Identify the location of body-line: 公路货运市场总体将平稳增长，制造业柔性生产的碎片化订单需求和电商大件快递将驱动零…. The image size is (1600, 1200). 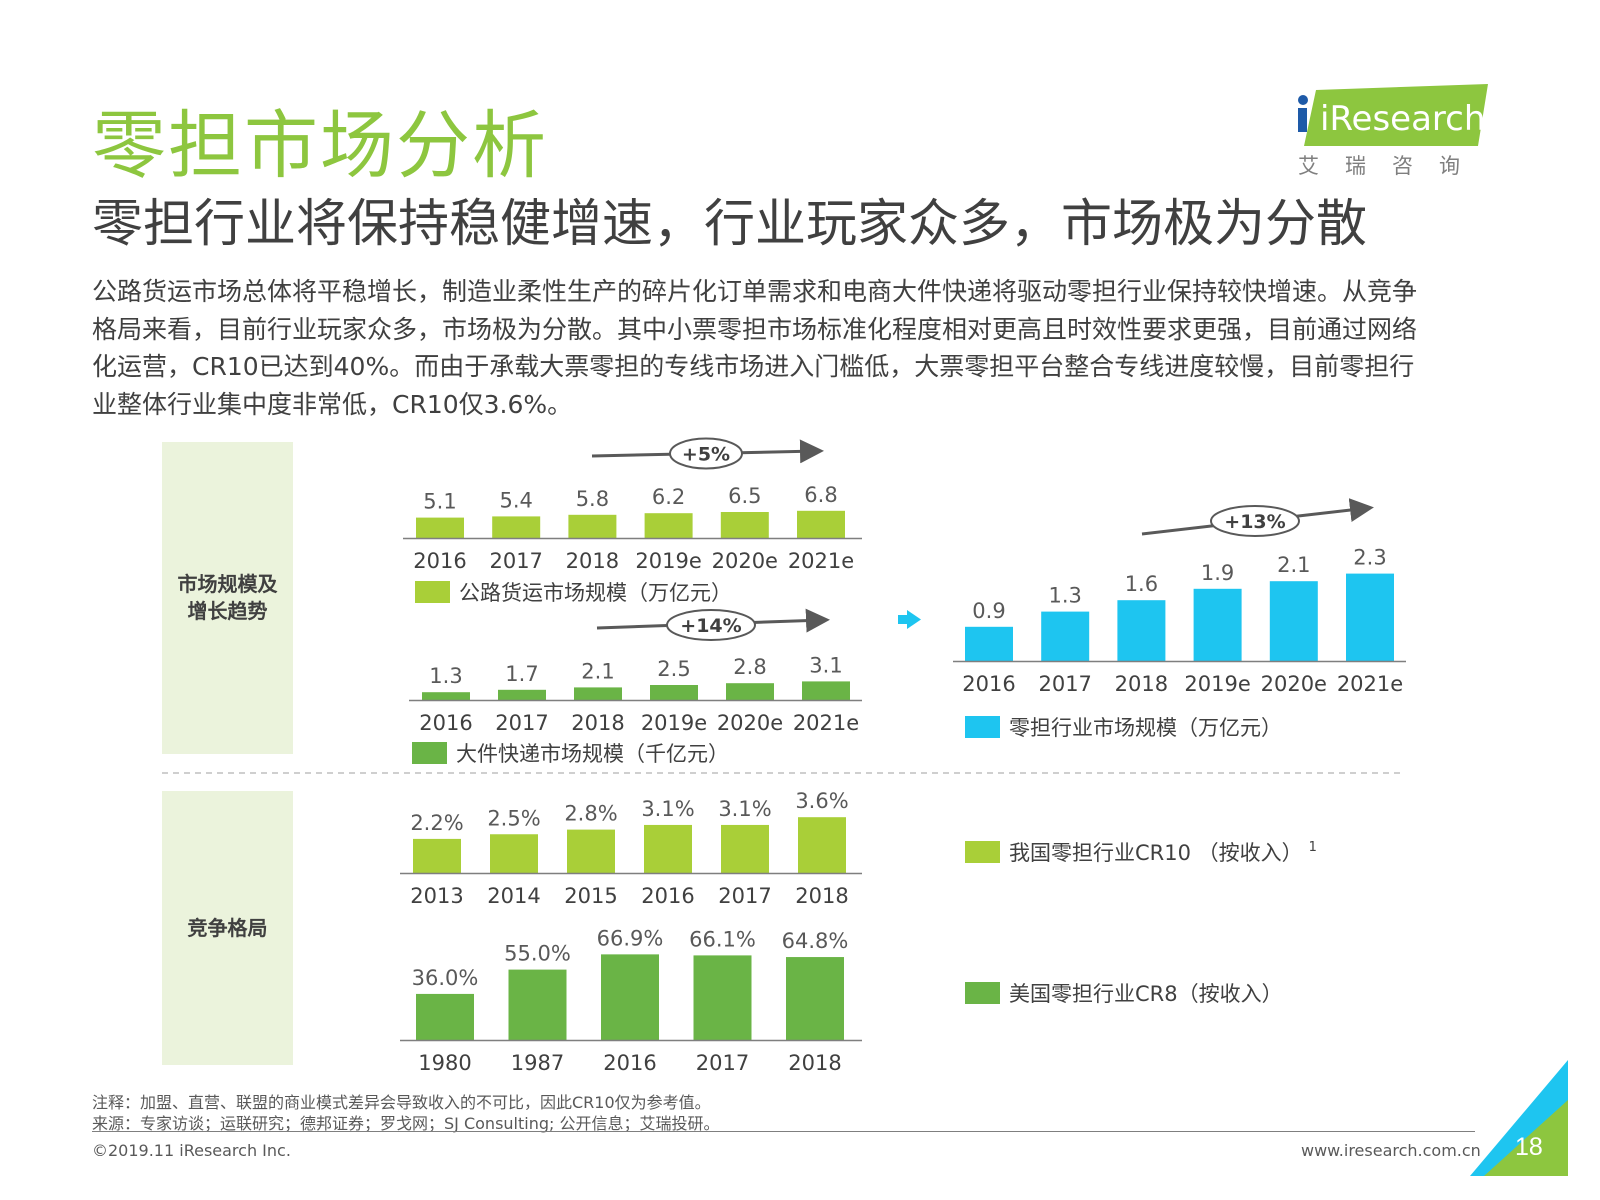
(755, 291).